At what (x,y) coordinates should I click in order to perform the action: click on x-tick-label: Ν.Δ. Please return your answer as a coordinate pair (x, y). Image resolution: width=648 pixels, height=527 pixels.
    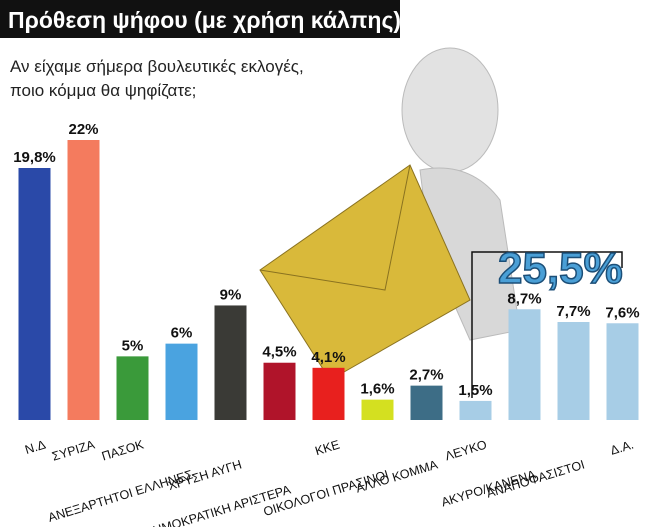
    Looking at the image, I should click on (35, 446).